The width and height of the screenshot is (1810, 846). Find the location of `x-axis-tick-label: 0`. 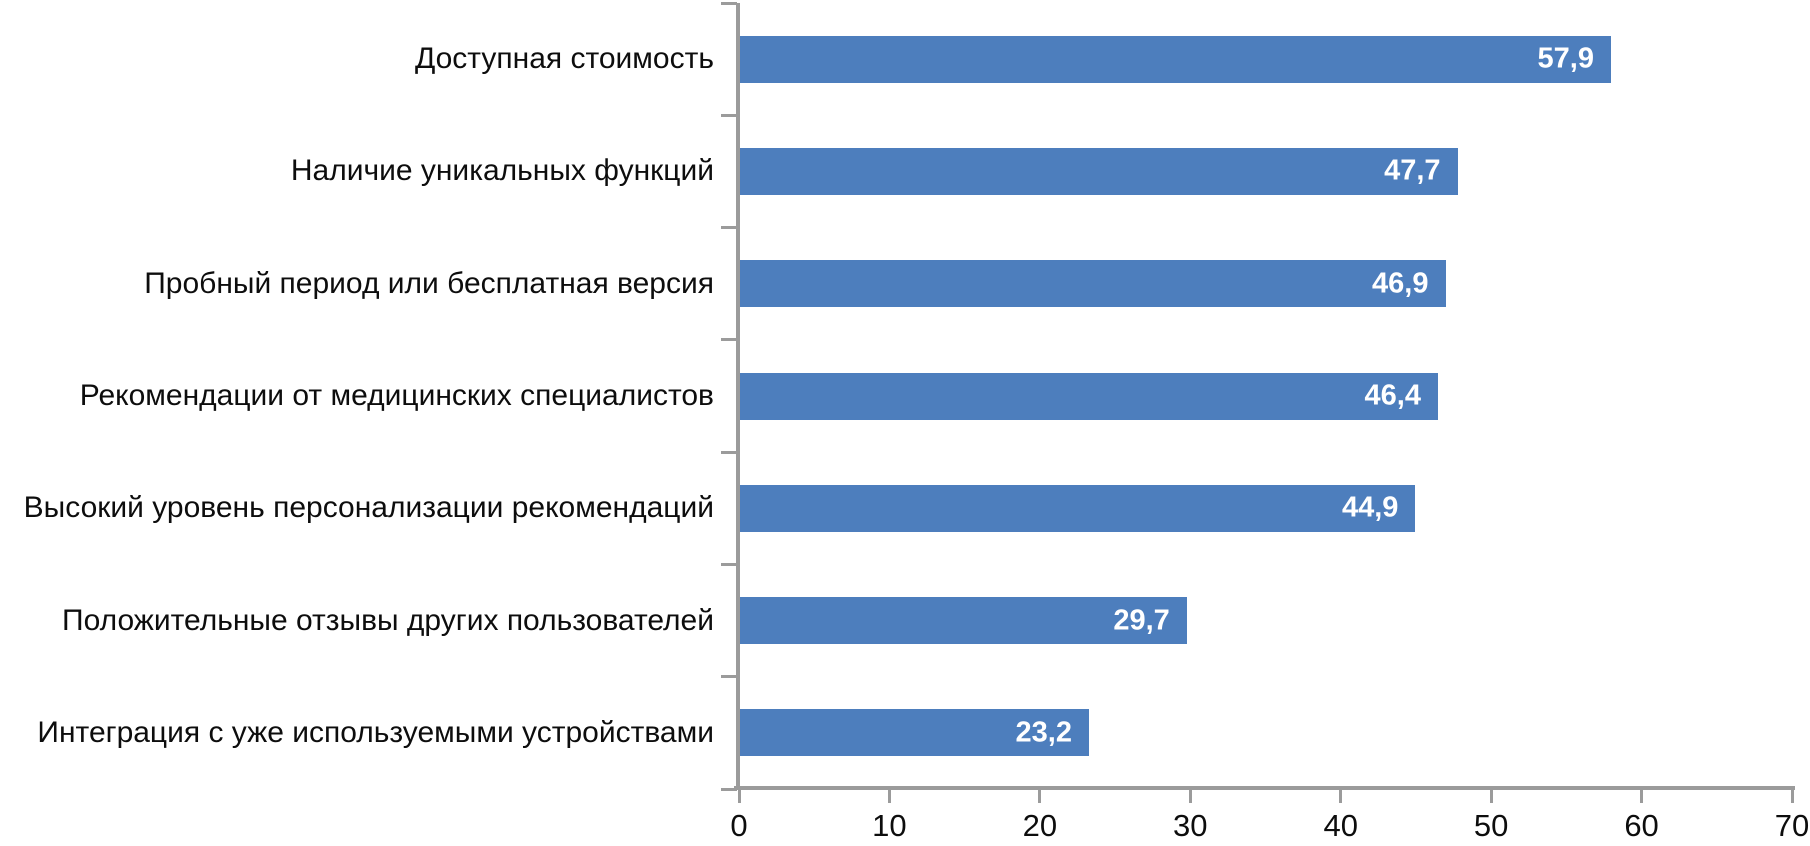

x-axis-tick-label: 0 is located at coordinates (739, 825).